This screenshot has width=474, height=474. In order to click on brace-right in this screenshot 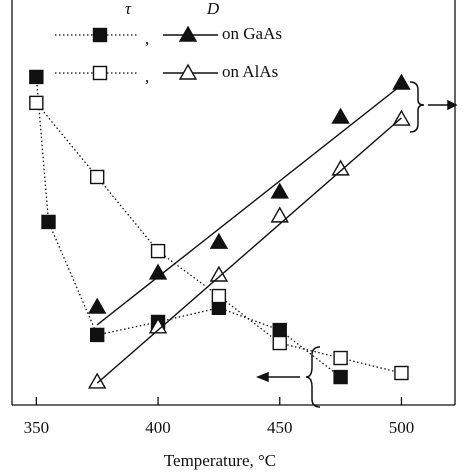, I will do `click(417, 107)`.